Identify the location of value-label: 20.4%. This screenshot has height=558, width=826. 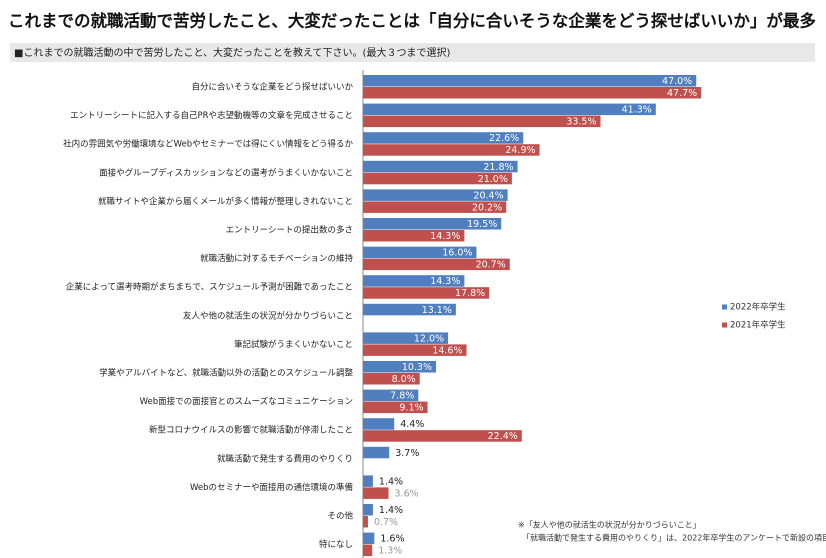
(488, 195).